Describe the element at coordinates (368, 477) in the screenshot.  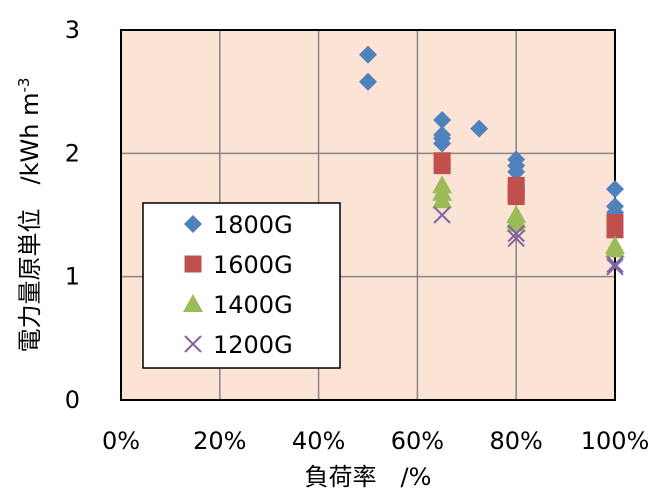
I see `x-axis-title: 負荷率 /%` at that location.